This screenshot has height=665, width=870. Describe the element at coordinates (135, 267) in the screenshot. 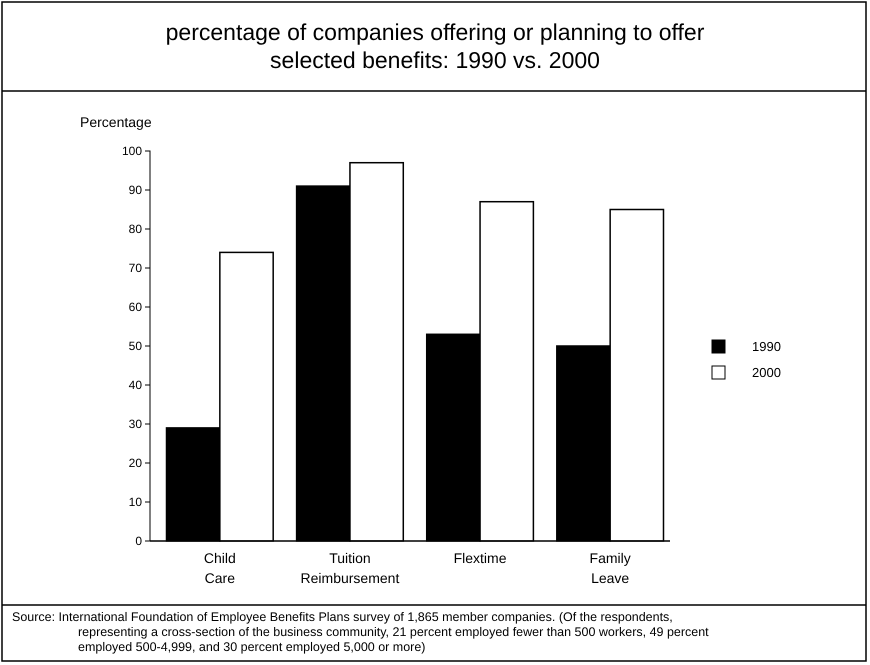

I see `y-tick-label: 70` at that location.